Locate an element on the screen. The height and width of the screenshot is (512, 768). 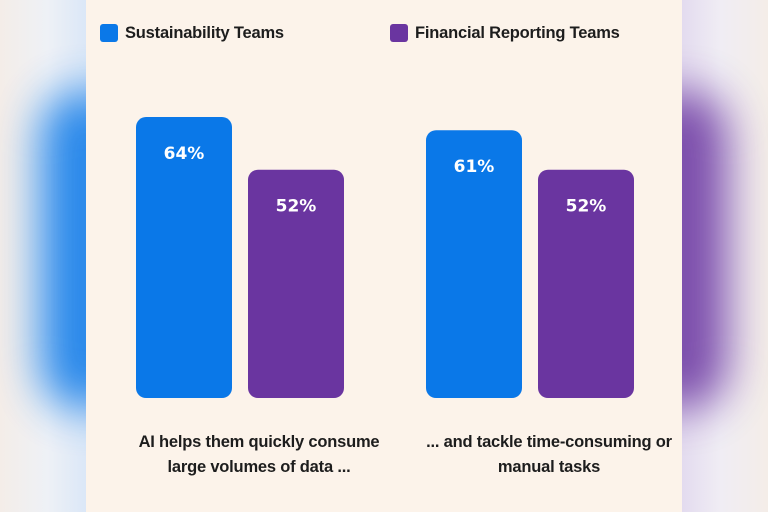
bar-sustainability-tasks is located at coordinates (474, 264).